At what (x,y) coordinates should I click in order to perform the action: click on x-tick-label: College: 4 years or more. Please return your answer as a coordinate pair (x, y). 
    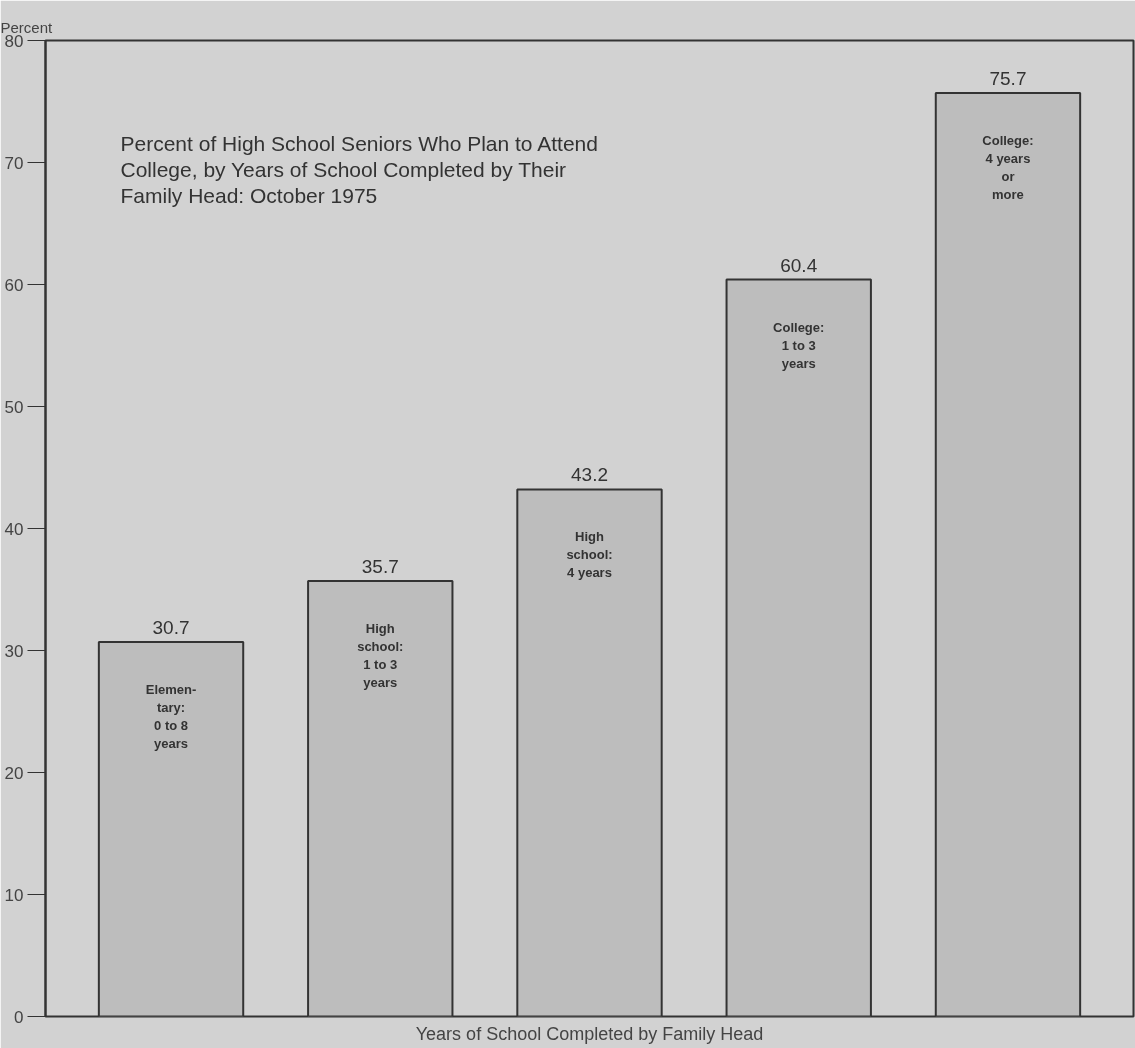
    Looking at the image, I should click on (1008, 167).